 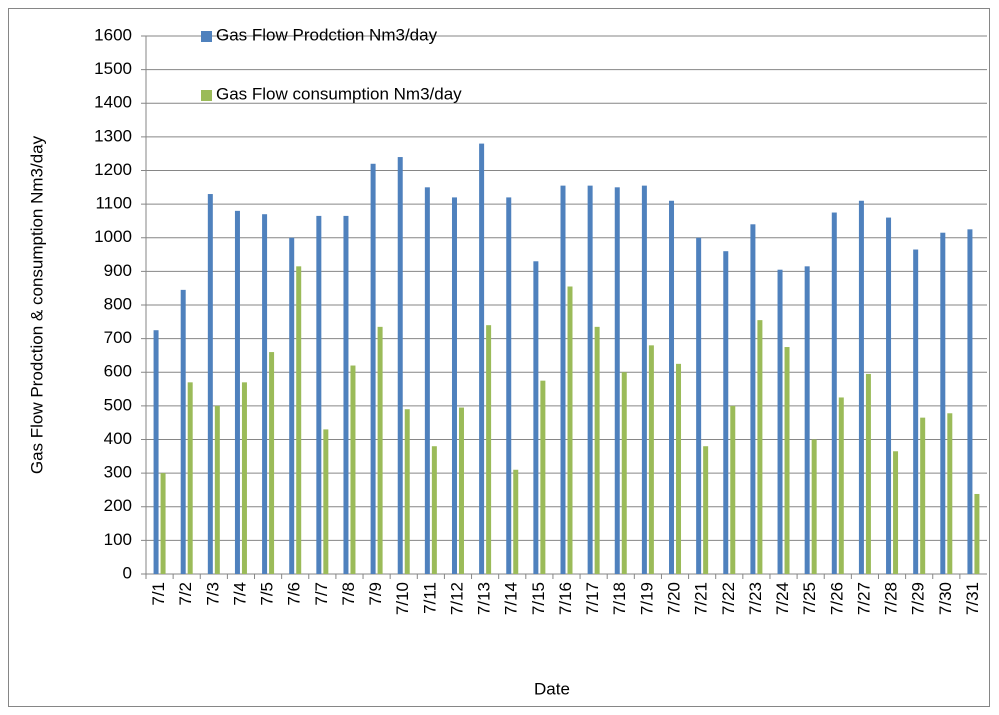 I want to click on y-tick-label: 1200, so click(x=113, y=169).